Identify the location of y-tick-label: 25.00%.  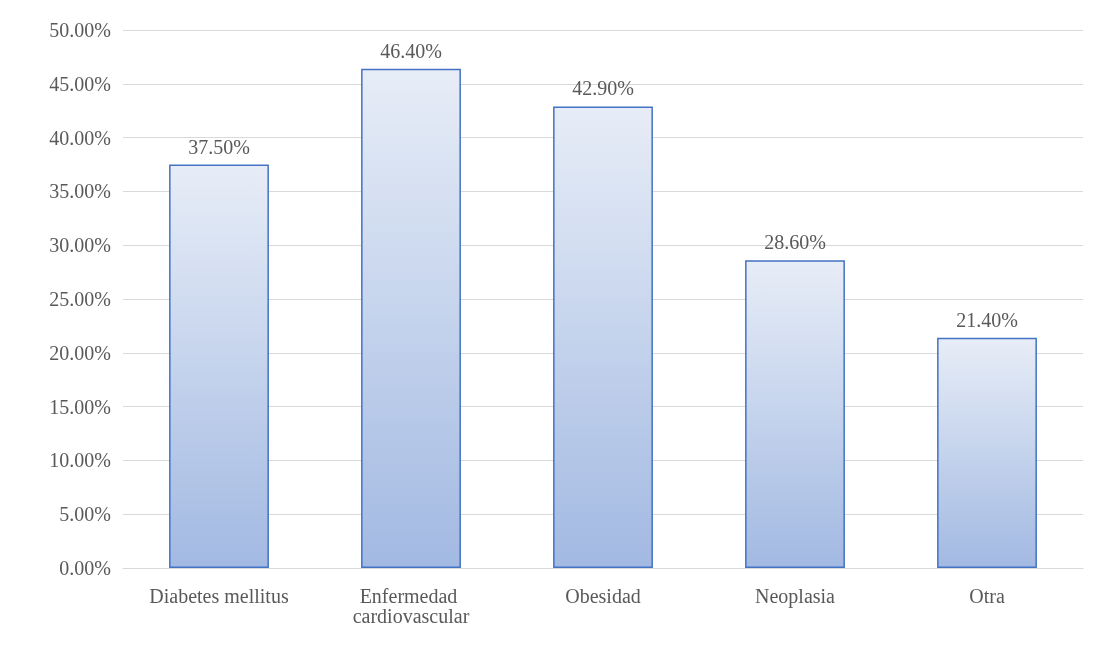
(80, 299).